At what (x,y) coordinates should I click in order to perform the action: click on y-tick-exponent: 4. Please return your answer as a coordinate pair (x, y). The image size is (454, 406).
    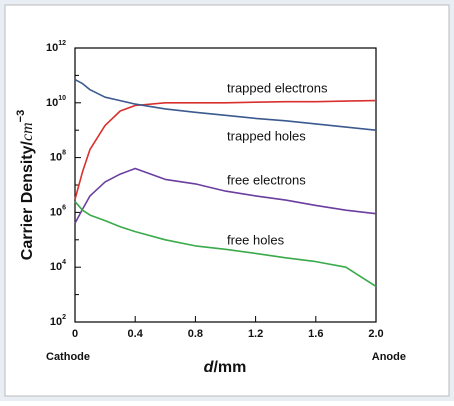
    Looking at the image, I should click on (64, 262).